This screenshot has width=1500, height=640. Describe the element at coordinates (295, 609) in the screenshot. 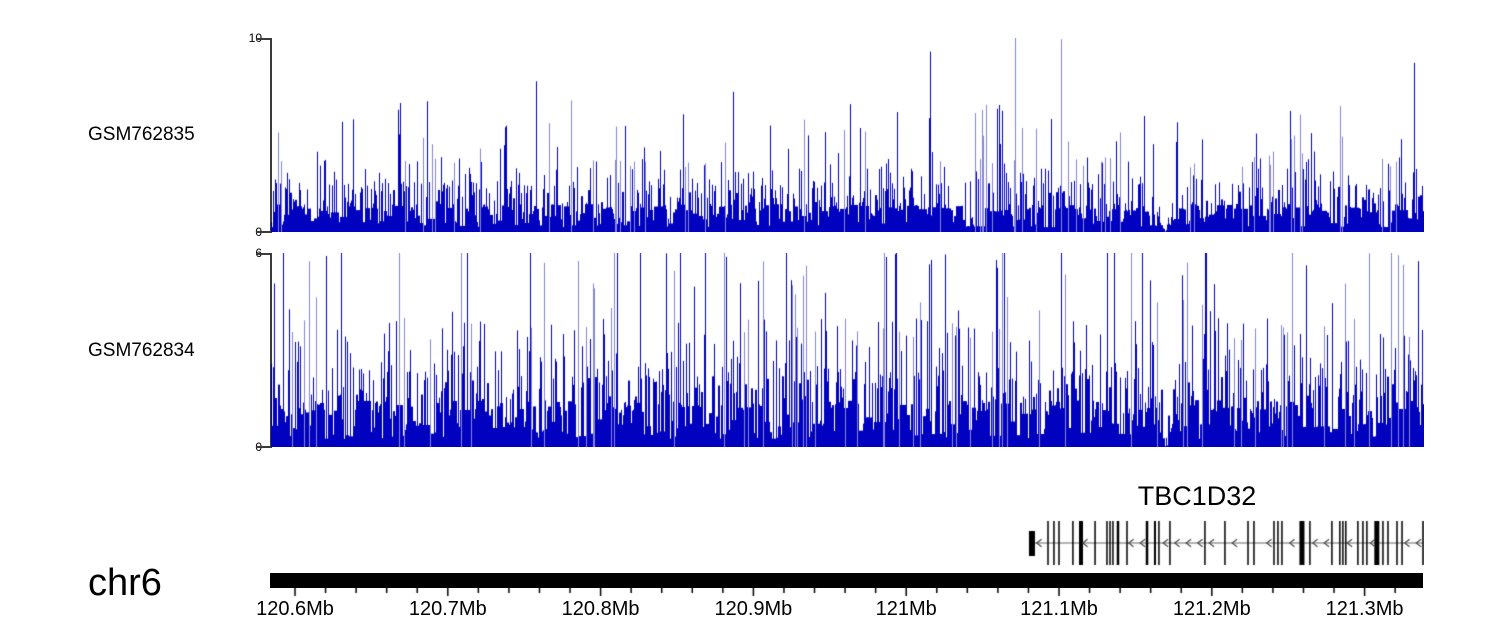

I see `axis-tick-label: 120.6Mb` at that location.